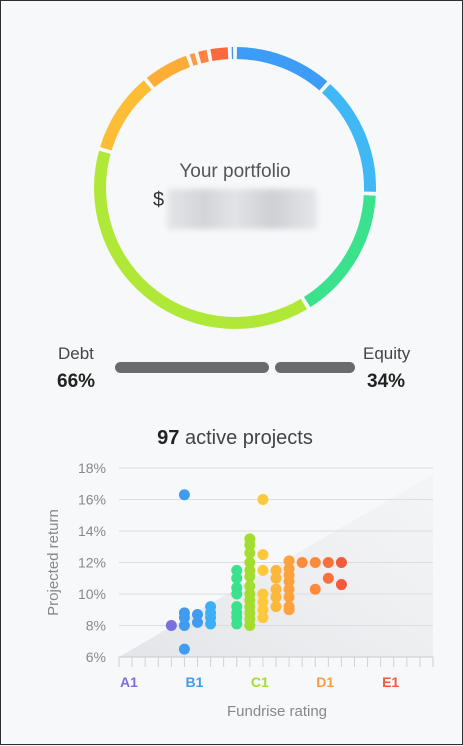  Describe the element at coordinates (129, 682) in the screenshot. I see `x-tick-label-a1: A1` at that location.